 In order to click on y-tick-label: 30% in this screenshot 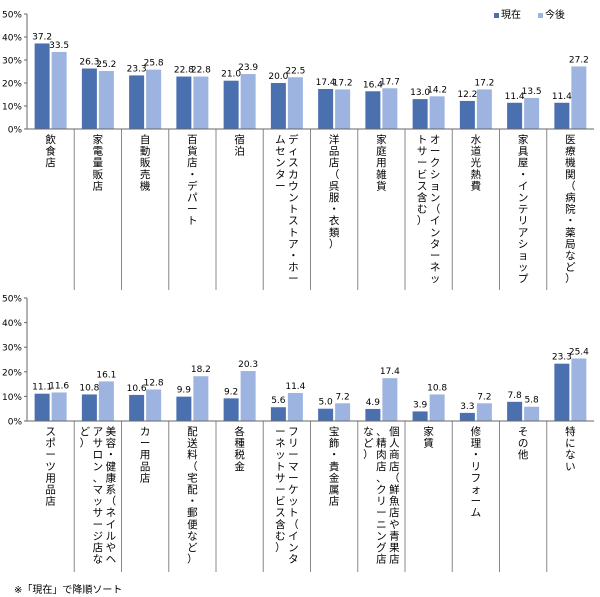, I will do `click(12, 62)`.